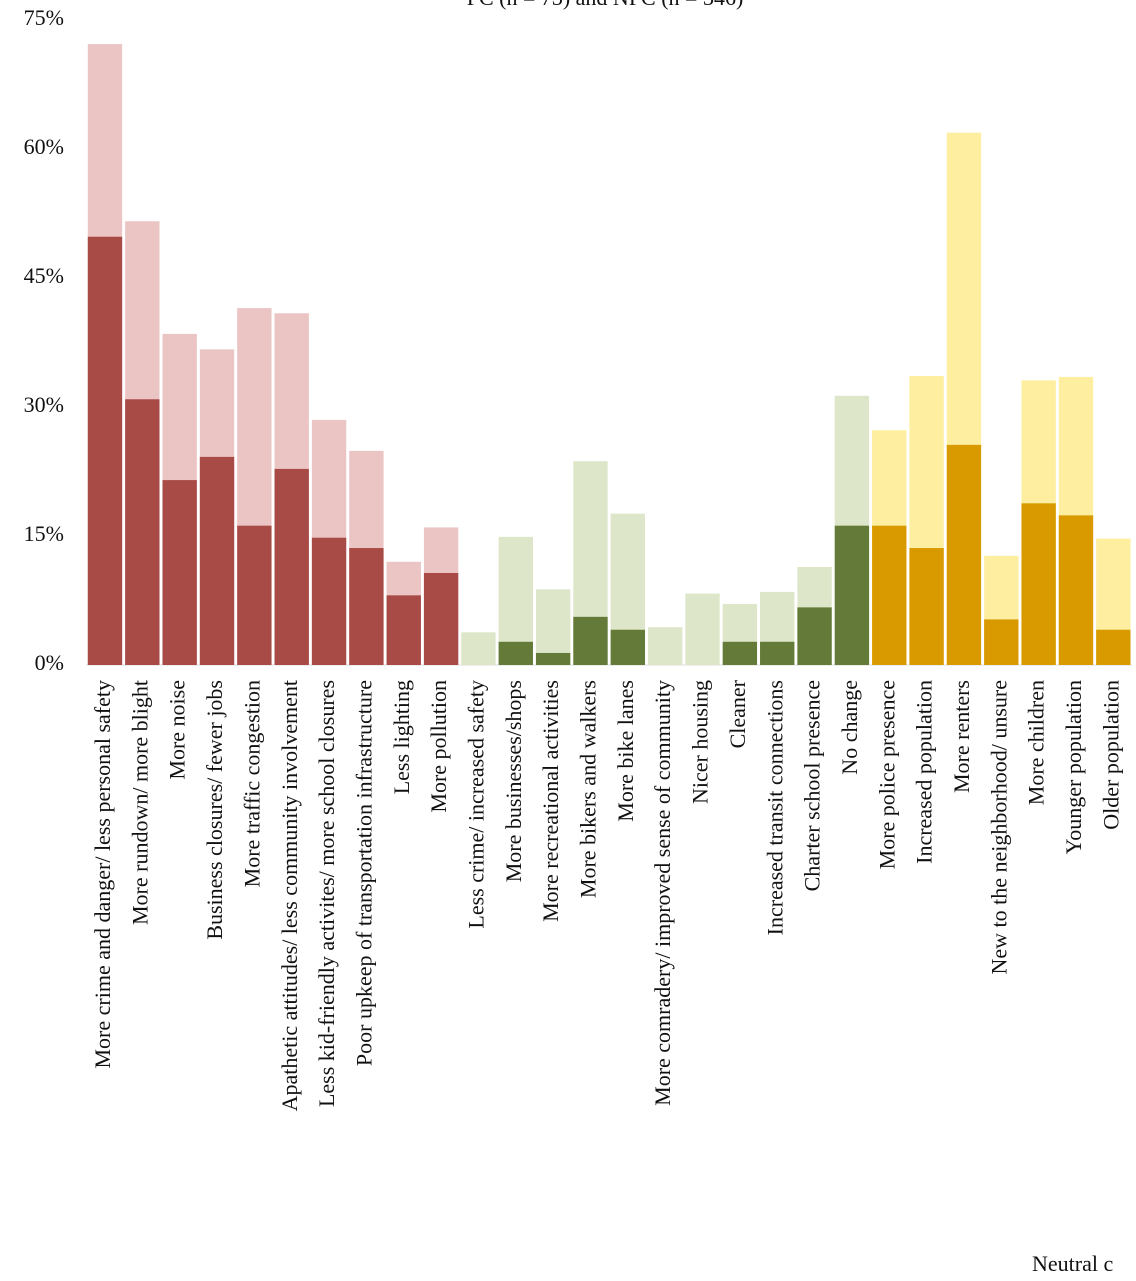 This screenshot has height=1281, width=1136. Describe the element at coordinates (886, 774) in the screenshot. I see `x-tick-label: More police presence` at that location.